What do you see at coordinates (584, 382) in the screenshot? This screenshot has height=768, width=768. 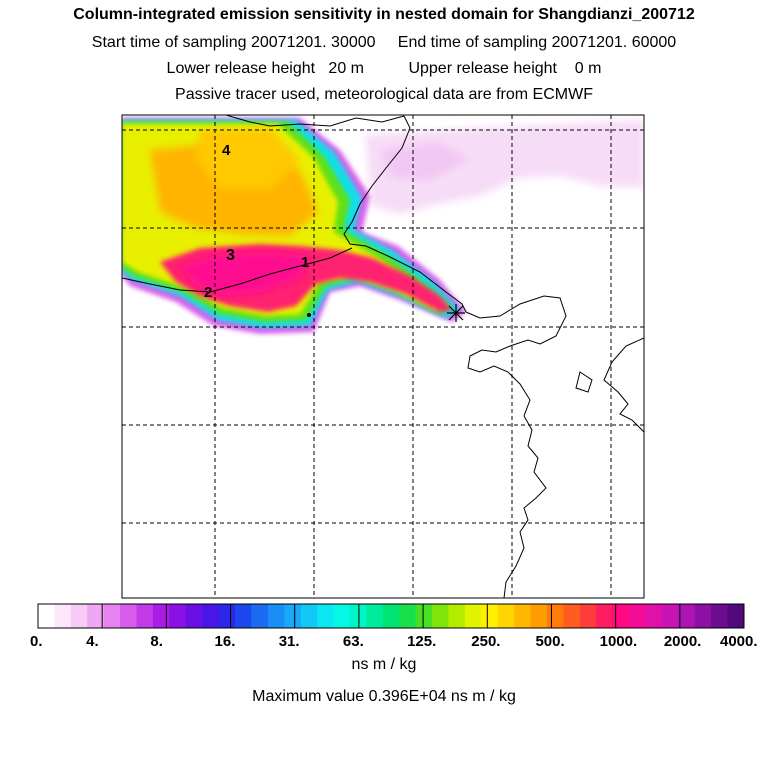 I see `coastline-island` at bounding box center [584, 382].